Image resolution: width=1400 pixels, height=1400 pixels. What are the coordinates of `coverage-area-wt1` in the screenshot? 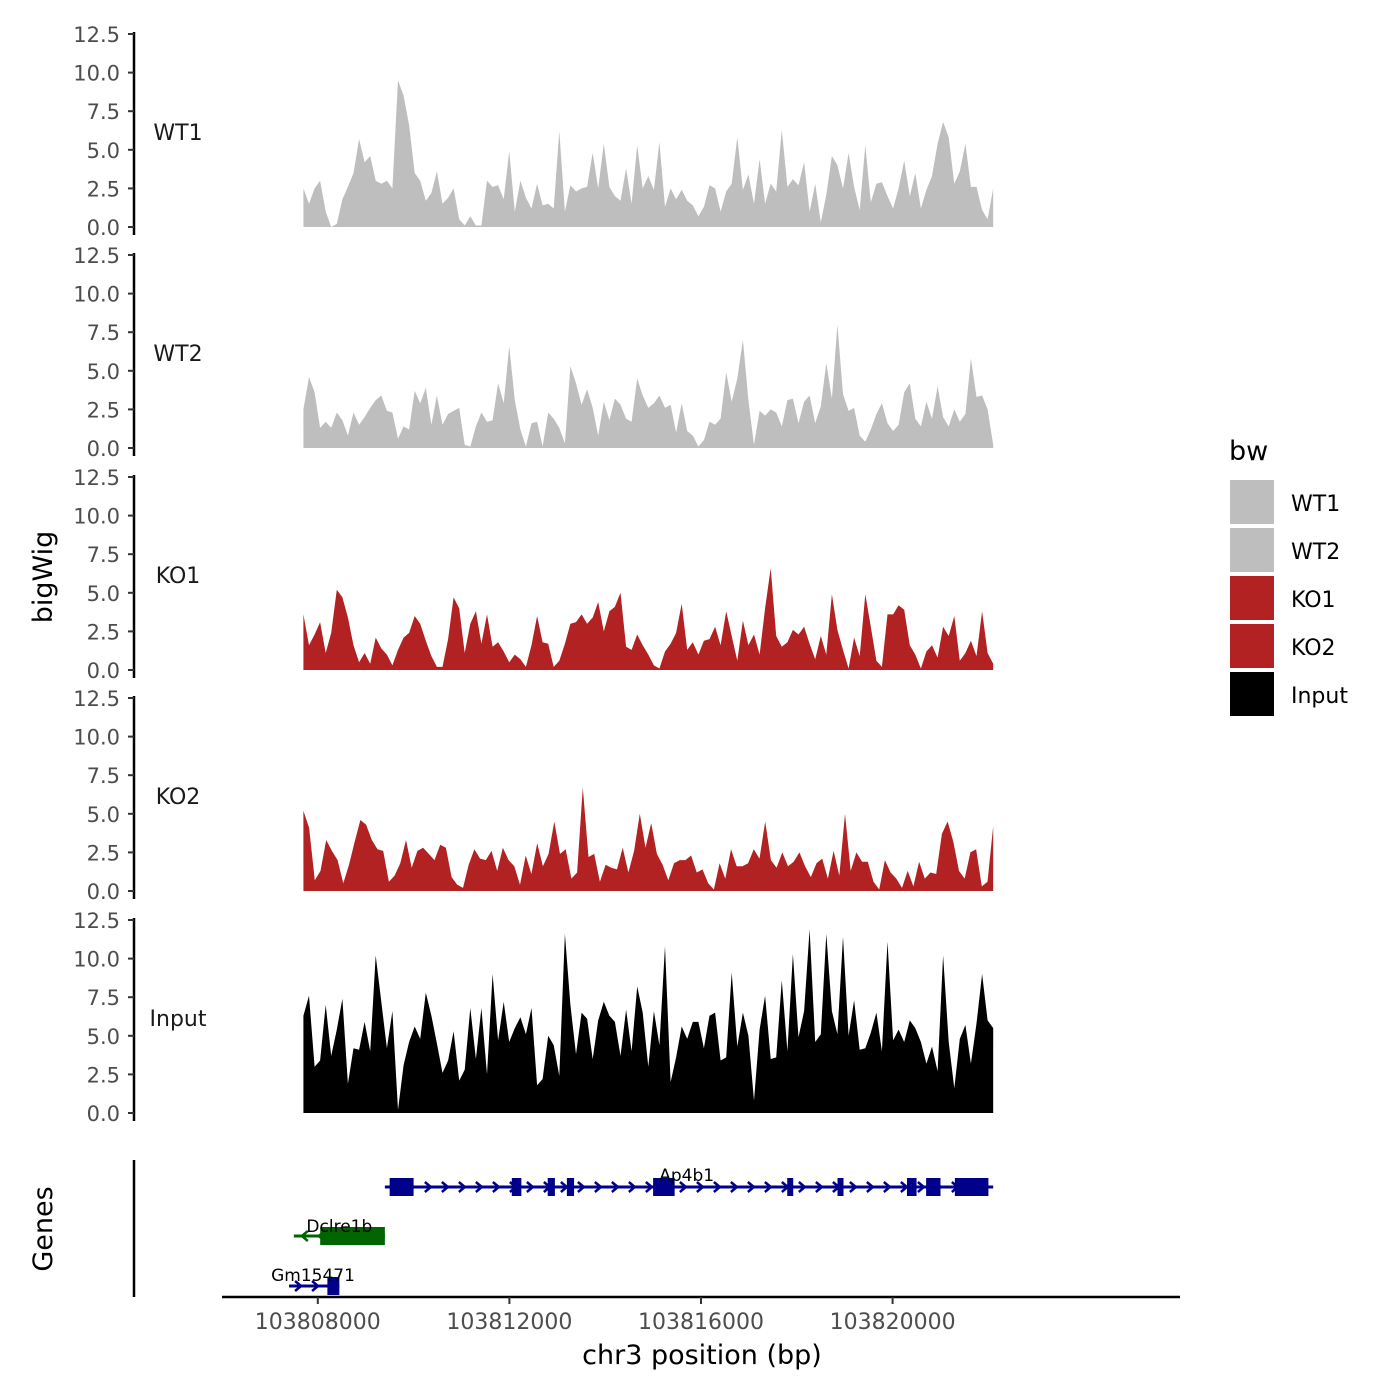 It's located at (648, 153).